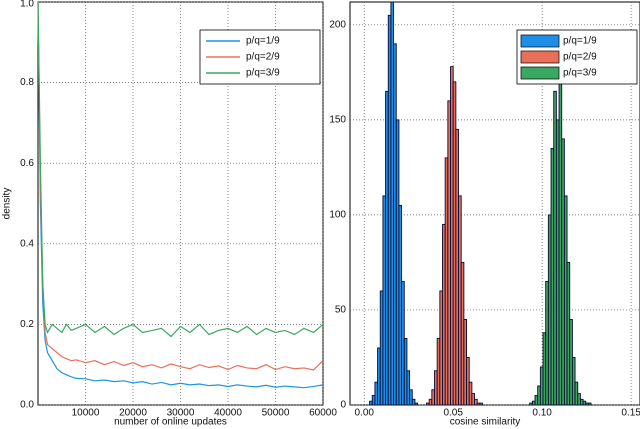  Describe the element at coordinates (485, 422) in the screenshot. I see `x-axis-label: cosine similarity` at that location.